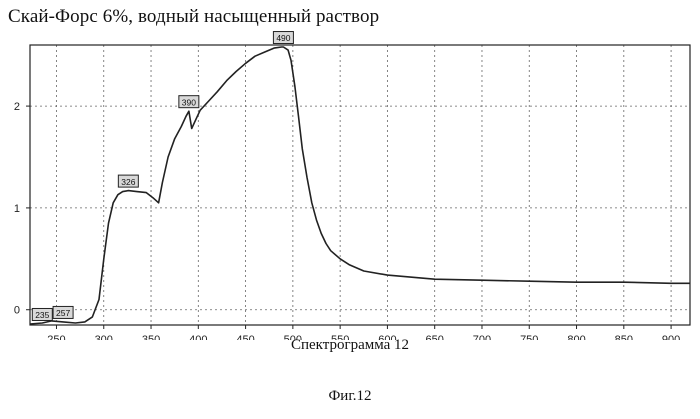 Image resolution: width=700 pixels, height=419 pixels. I want to click on peak-label-text: 490, so click(283, 38).